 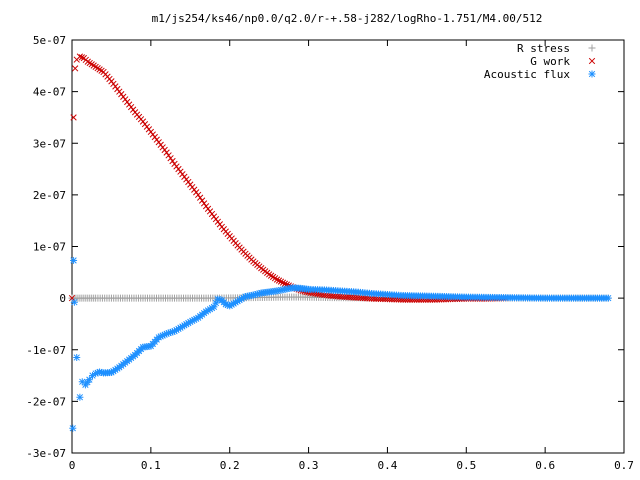 What do you see at coordinates (230, 465) in the screenshot?
I see `x-tick-label: 0.2` at bounding box center [230, 465].